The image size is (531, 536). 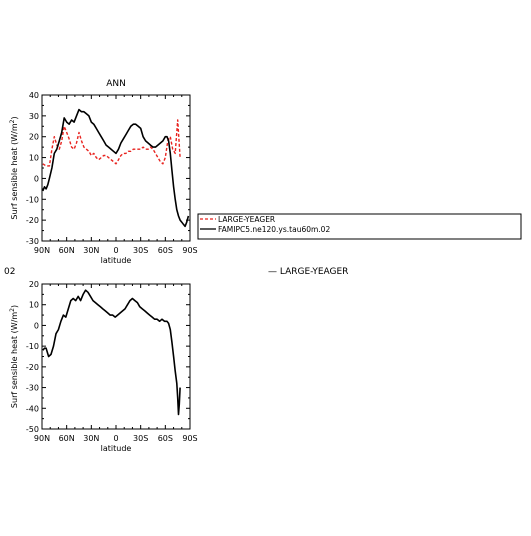 What do you see at coordinates (9, 272) in the screenshot?
I see `stray-left-label: 02` at bounding box center [9, 272].